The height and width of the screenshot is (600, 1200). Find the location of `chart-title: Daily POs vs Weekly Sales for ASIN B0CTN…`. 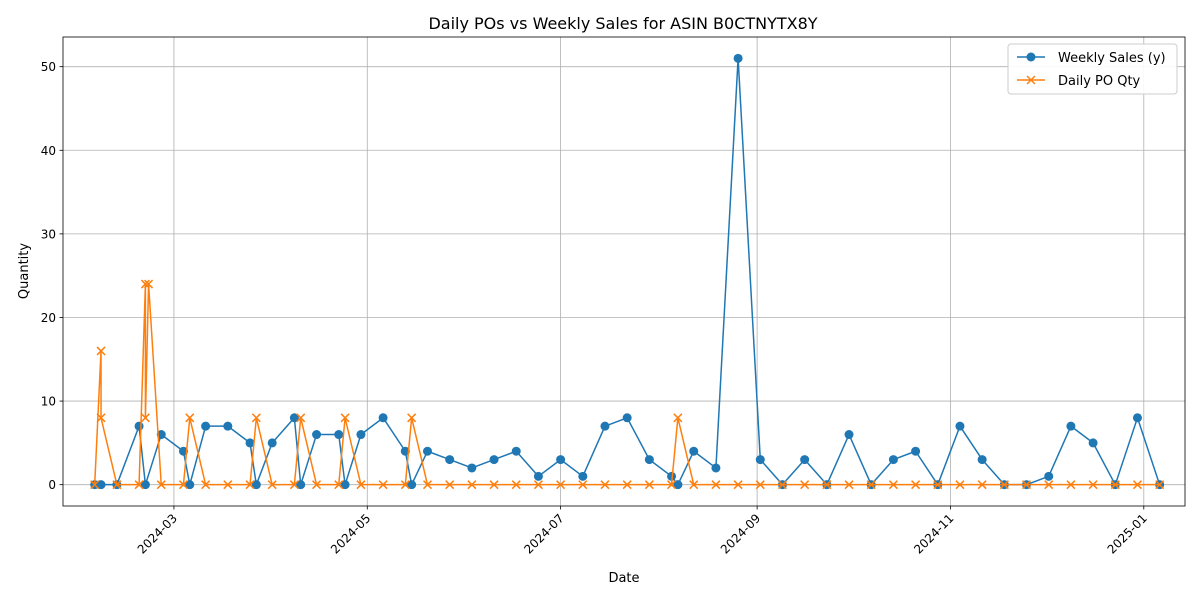

chart-title: Daily POs vs Weekly Sales for ASIN B0CTN… is located at coordinates (622, 23).